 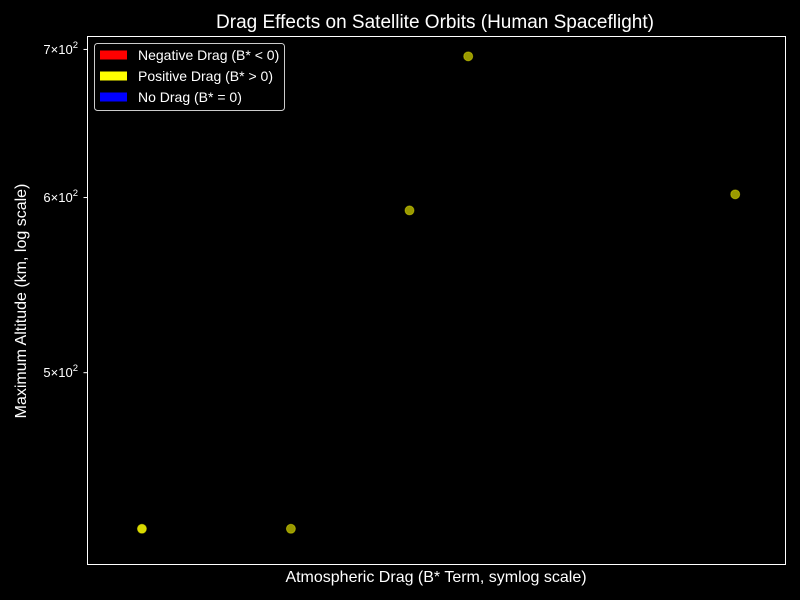 I want to click on y-tick-label: 7×10², so click(x=60, y=48).